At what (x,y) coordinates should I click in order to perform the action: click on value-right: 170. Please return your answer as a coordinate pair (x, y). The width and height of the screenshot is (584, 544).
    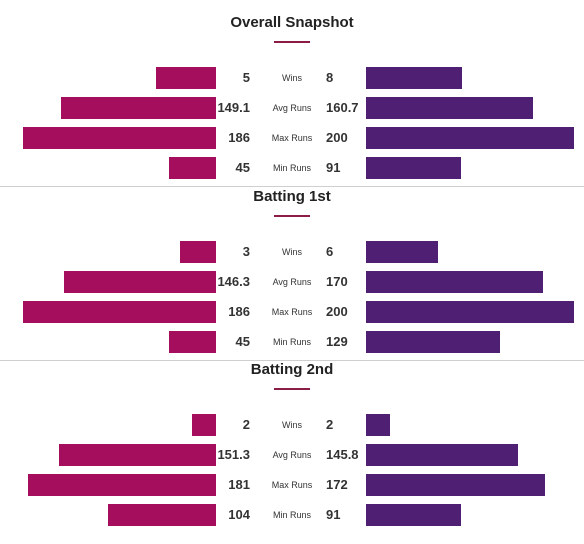
    Looking at the image, I should click on (337, 281).